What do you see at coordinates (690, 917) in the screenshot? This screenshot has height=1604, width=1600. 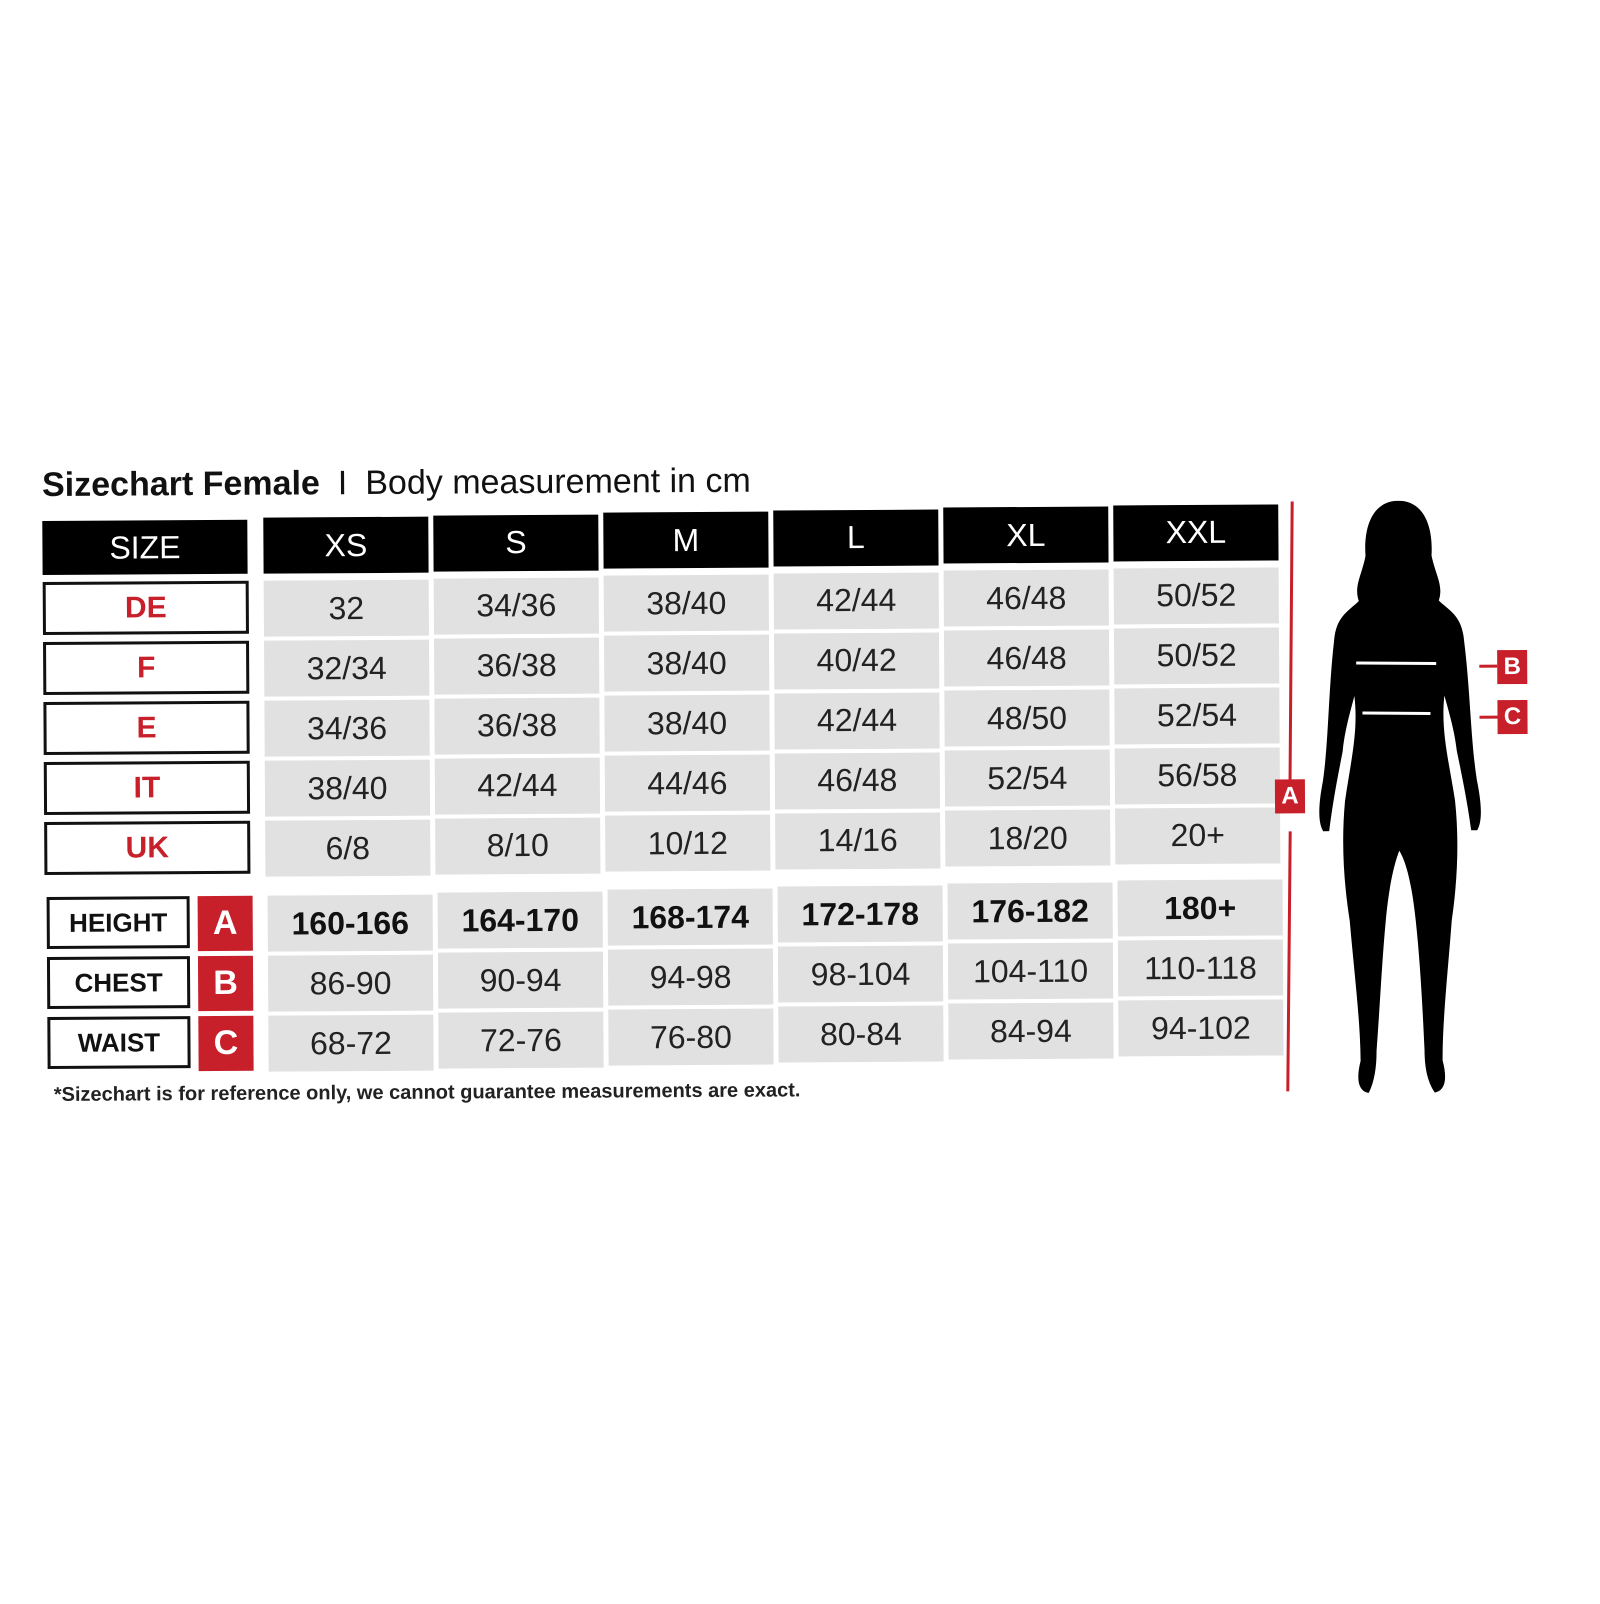 I see `table-cell: 168-174` at bounding box center [690, 917].